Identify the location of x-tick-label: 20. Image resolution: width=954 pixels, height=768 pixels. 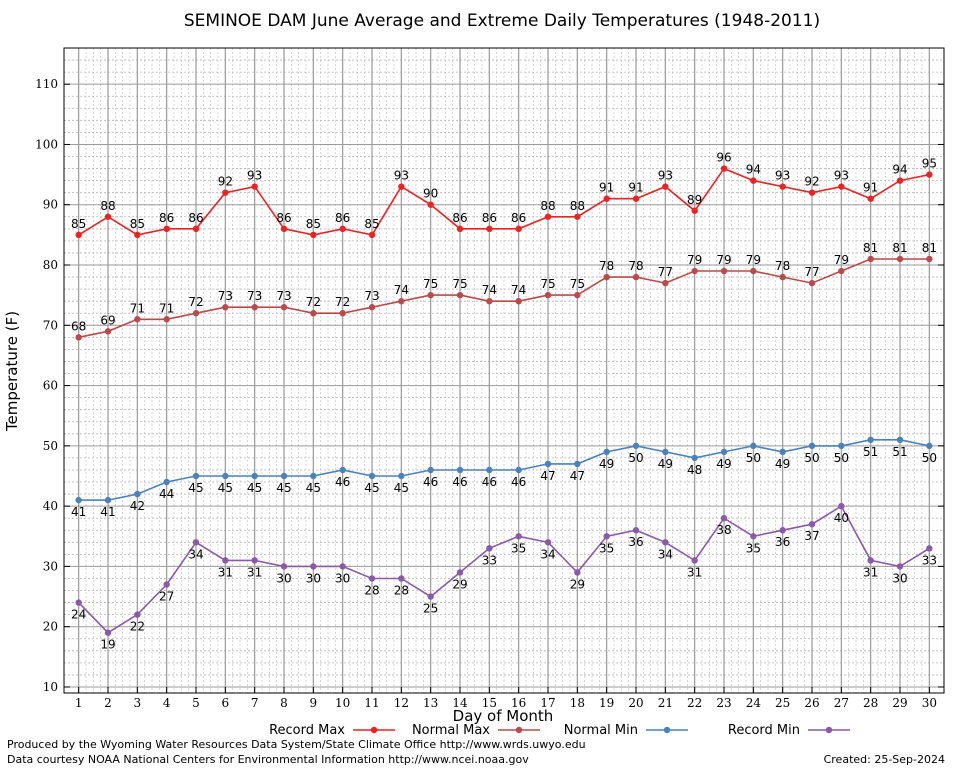
(635, 703).